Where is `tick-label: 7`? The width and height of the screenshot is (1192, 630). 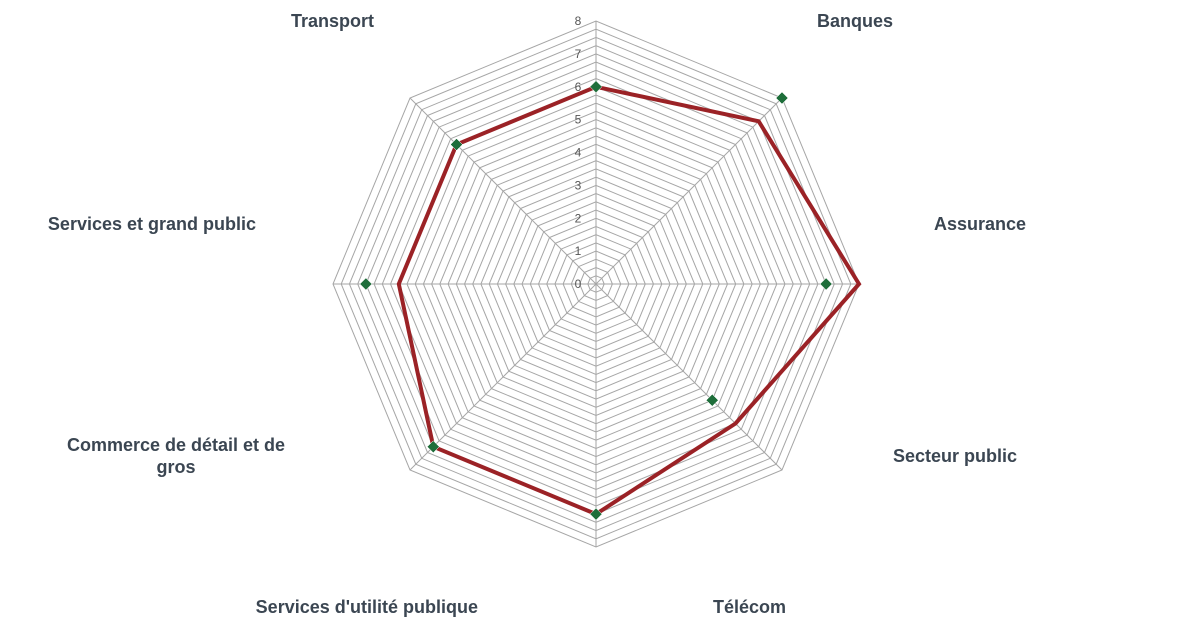 tick-label: 7 is located at coordinates (578, 54).